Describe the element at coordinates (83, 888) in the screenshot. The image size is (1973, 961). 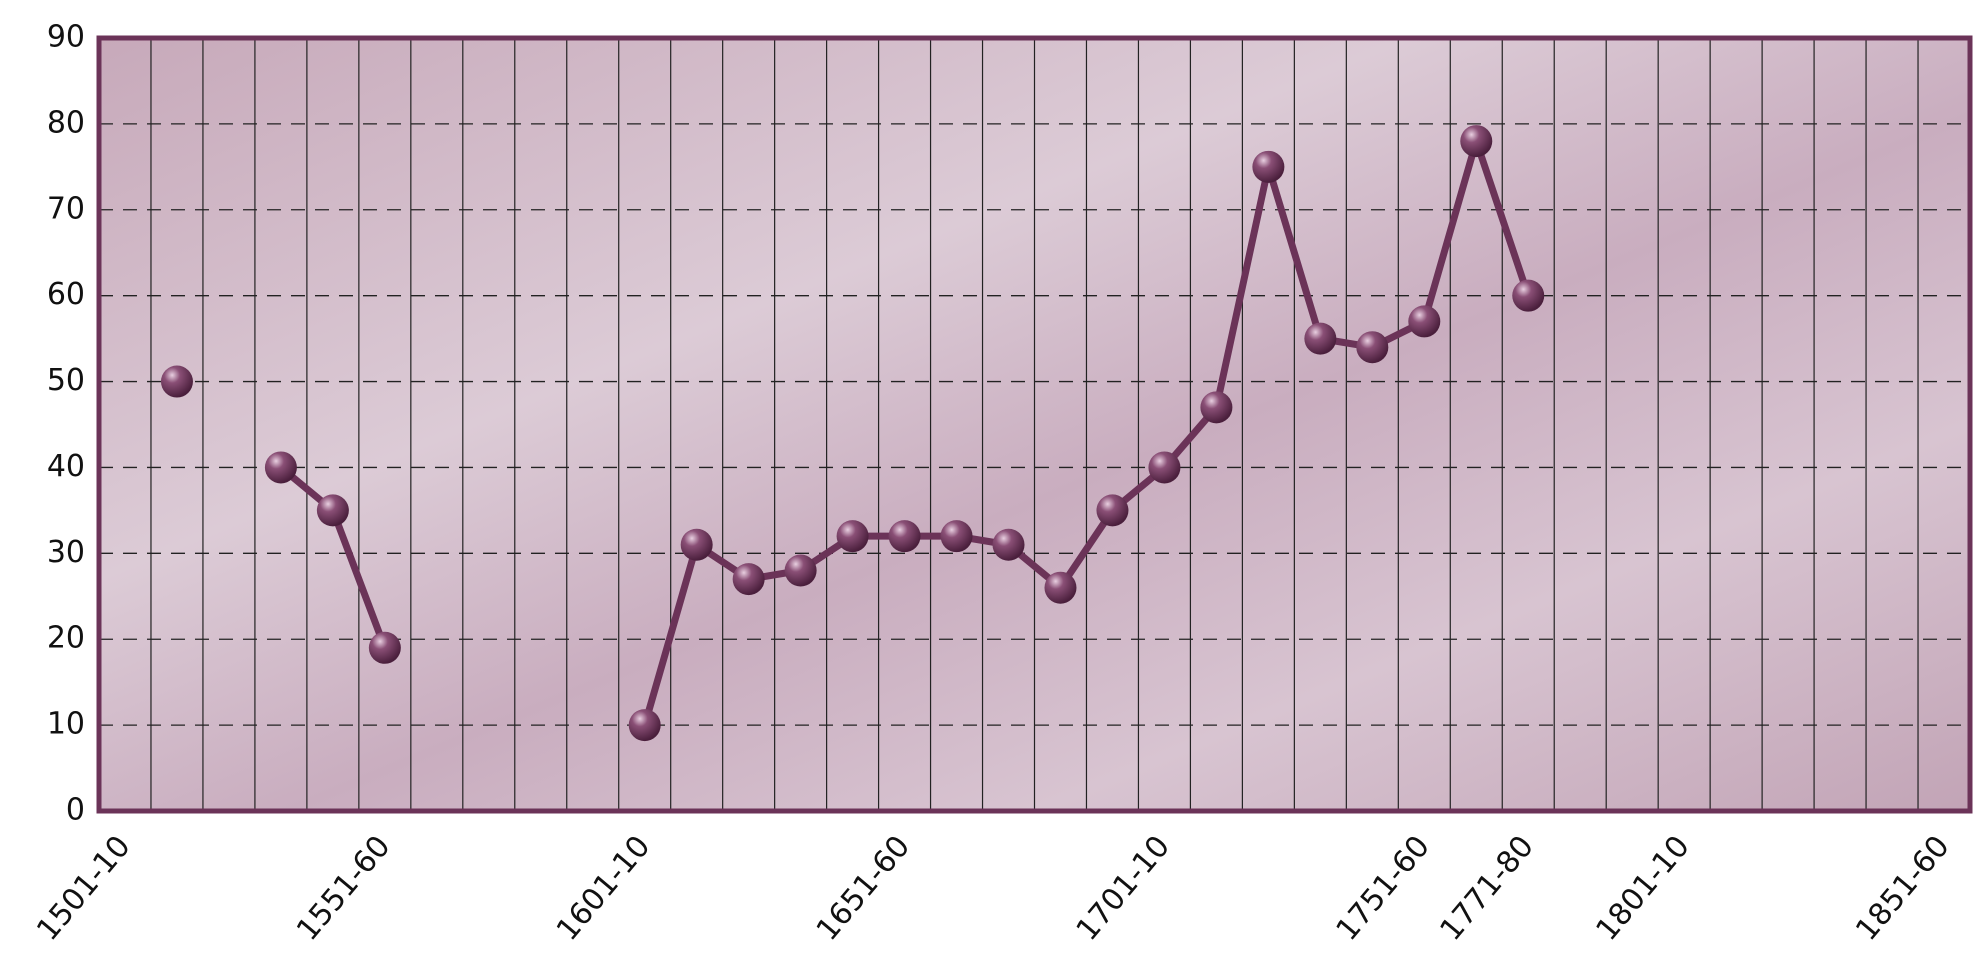
I see `x-tick-label: 1501-10` at that location.